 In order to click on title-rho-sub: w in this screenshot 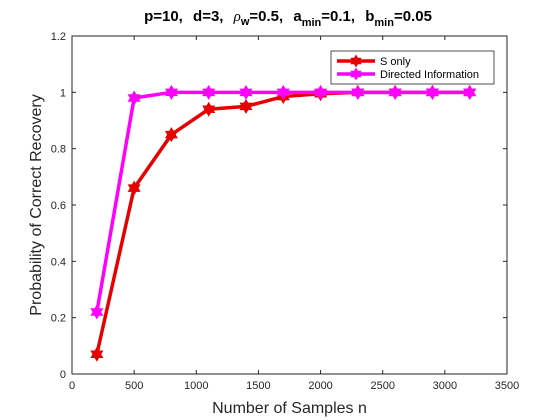, I will do `click(245, 22)`.